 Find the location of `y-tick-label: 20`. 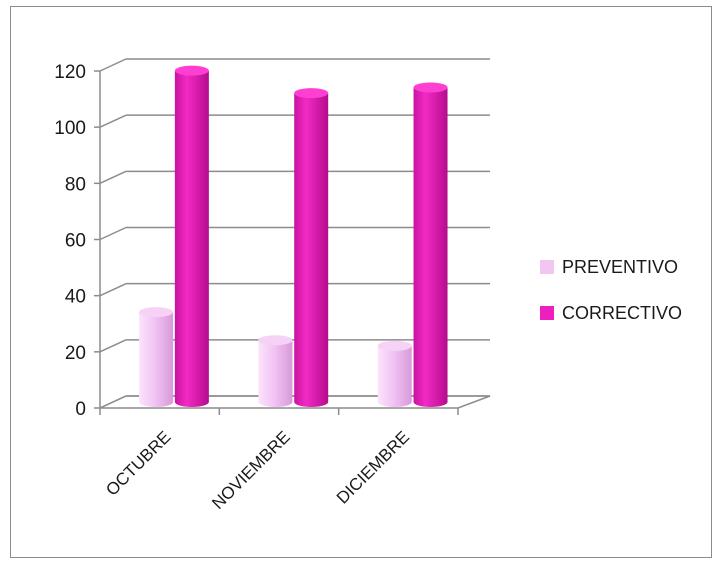

y-tick-label: 20 is located at coordinates (75, 353).